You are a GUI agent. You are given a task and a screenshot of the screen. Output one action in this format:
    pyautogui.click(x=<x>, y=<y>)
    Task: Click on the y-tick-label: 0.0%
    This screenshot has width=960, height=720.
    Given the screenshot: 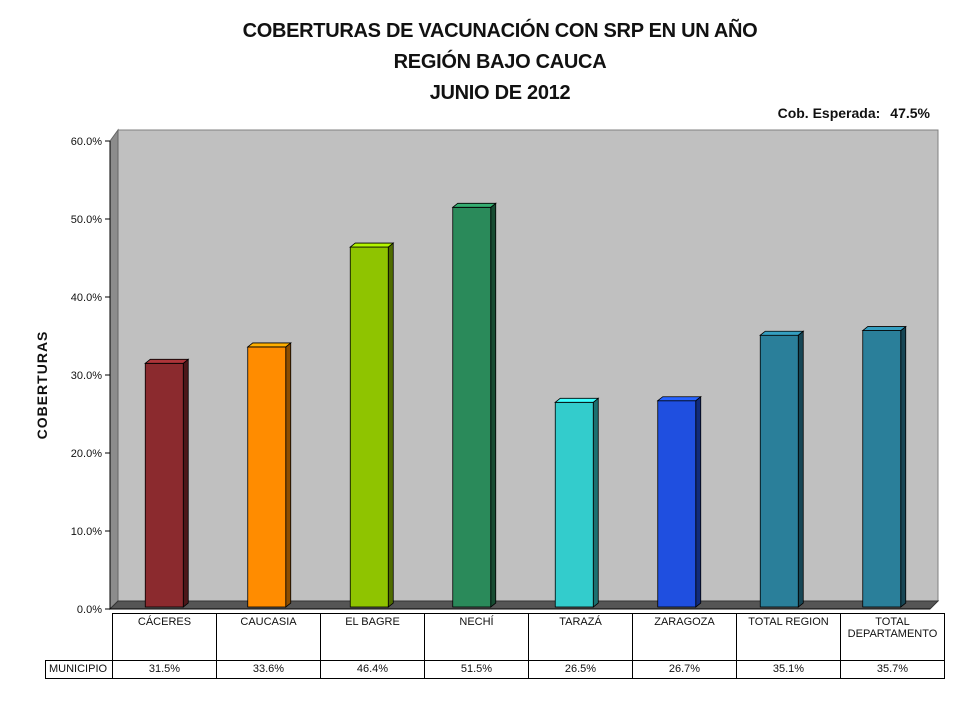 What is the action you would take?
    pyautogui.click(x=89, y=610)
    